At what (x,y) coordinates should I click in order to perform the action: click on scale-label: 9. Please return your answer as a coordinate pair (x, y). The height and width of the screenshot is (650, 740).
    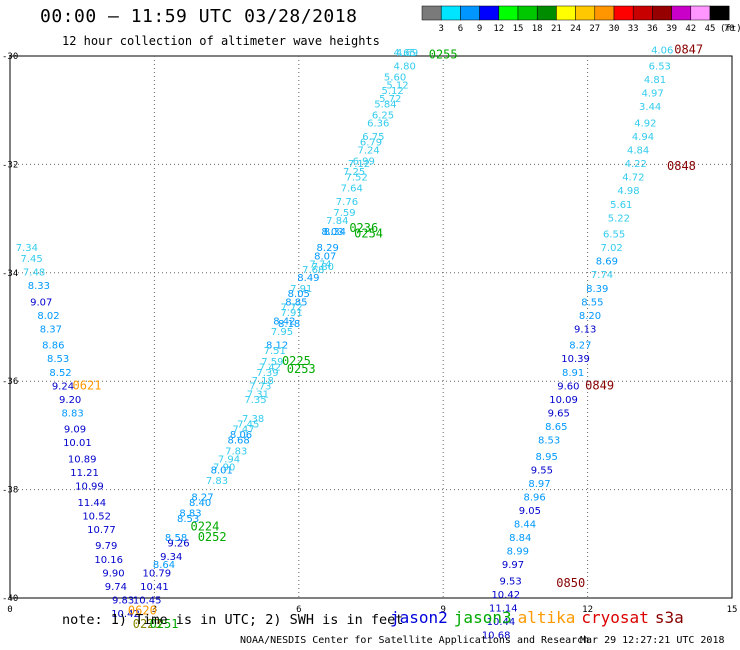
    Looking at the image, I should click on (479, 29).